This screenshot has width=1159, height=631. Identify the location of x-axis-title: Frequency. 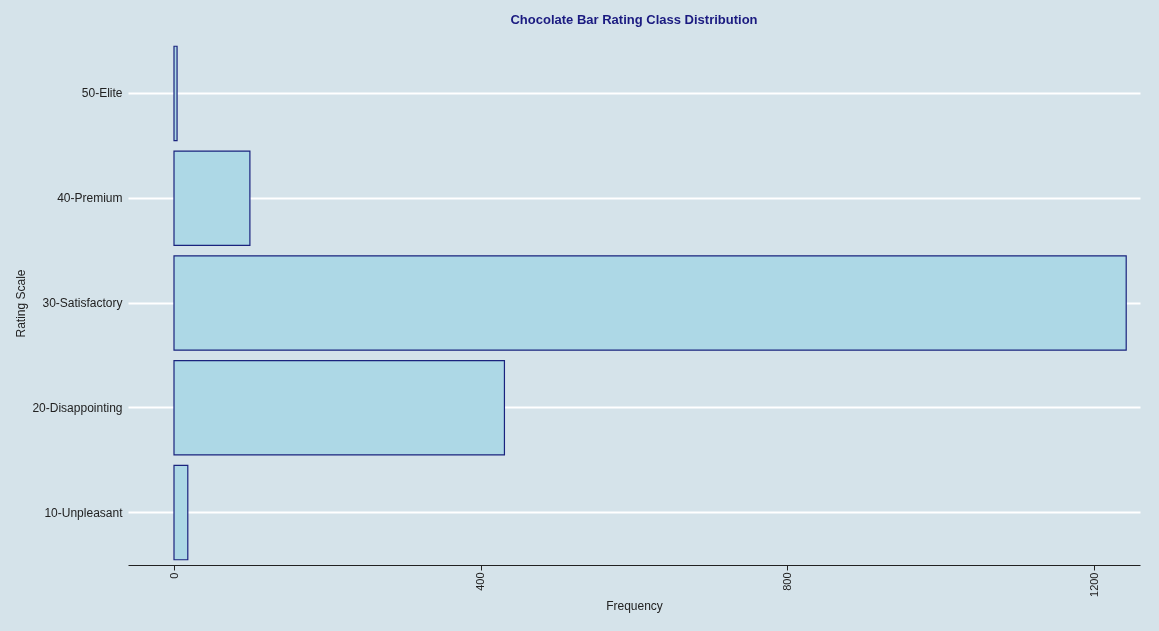
(634, 605).